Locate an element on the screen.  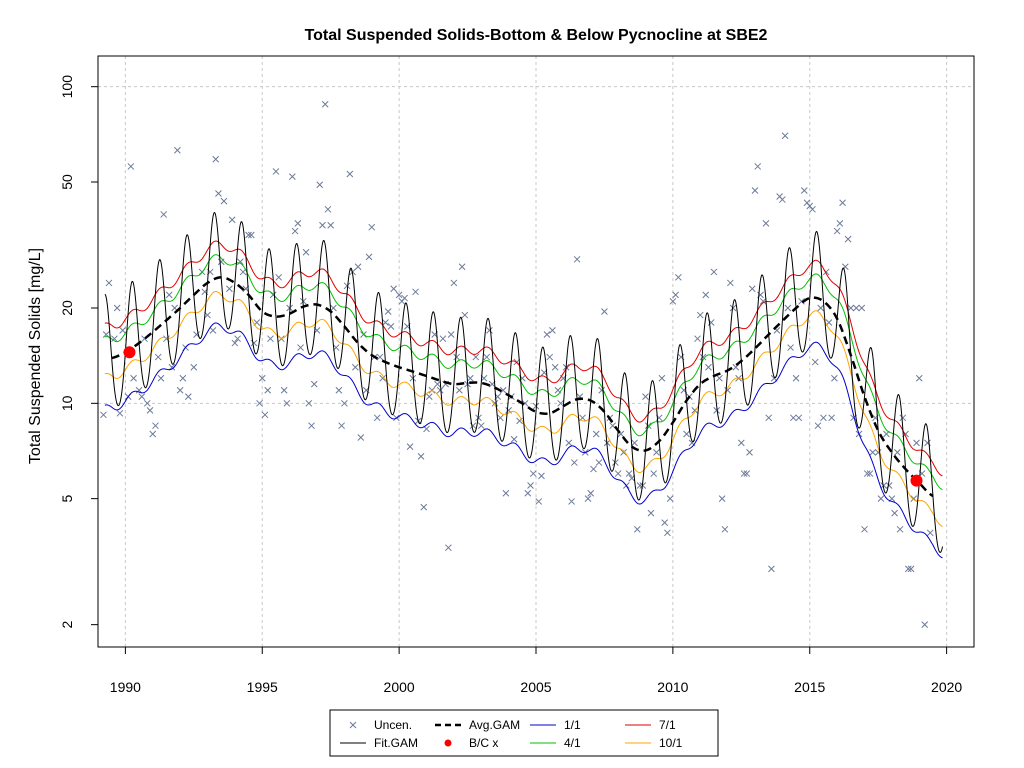
legend-box is located at coordinates (524, 733).